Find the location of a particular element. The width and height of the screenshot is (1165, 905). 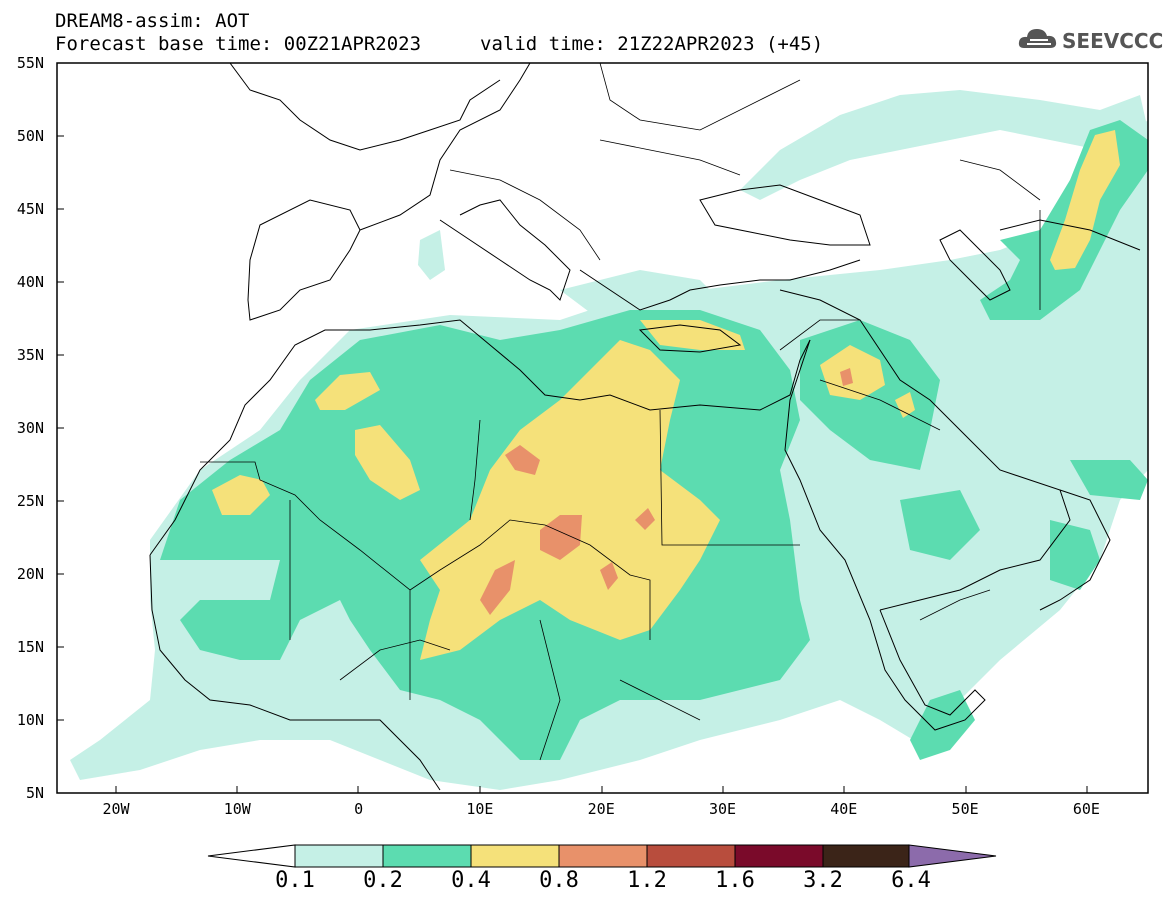

colorbar-label: 6.4 is located at coordinates (911, 880).